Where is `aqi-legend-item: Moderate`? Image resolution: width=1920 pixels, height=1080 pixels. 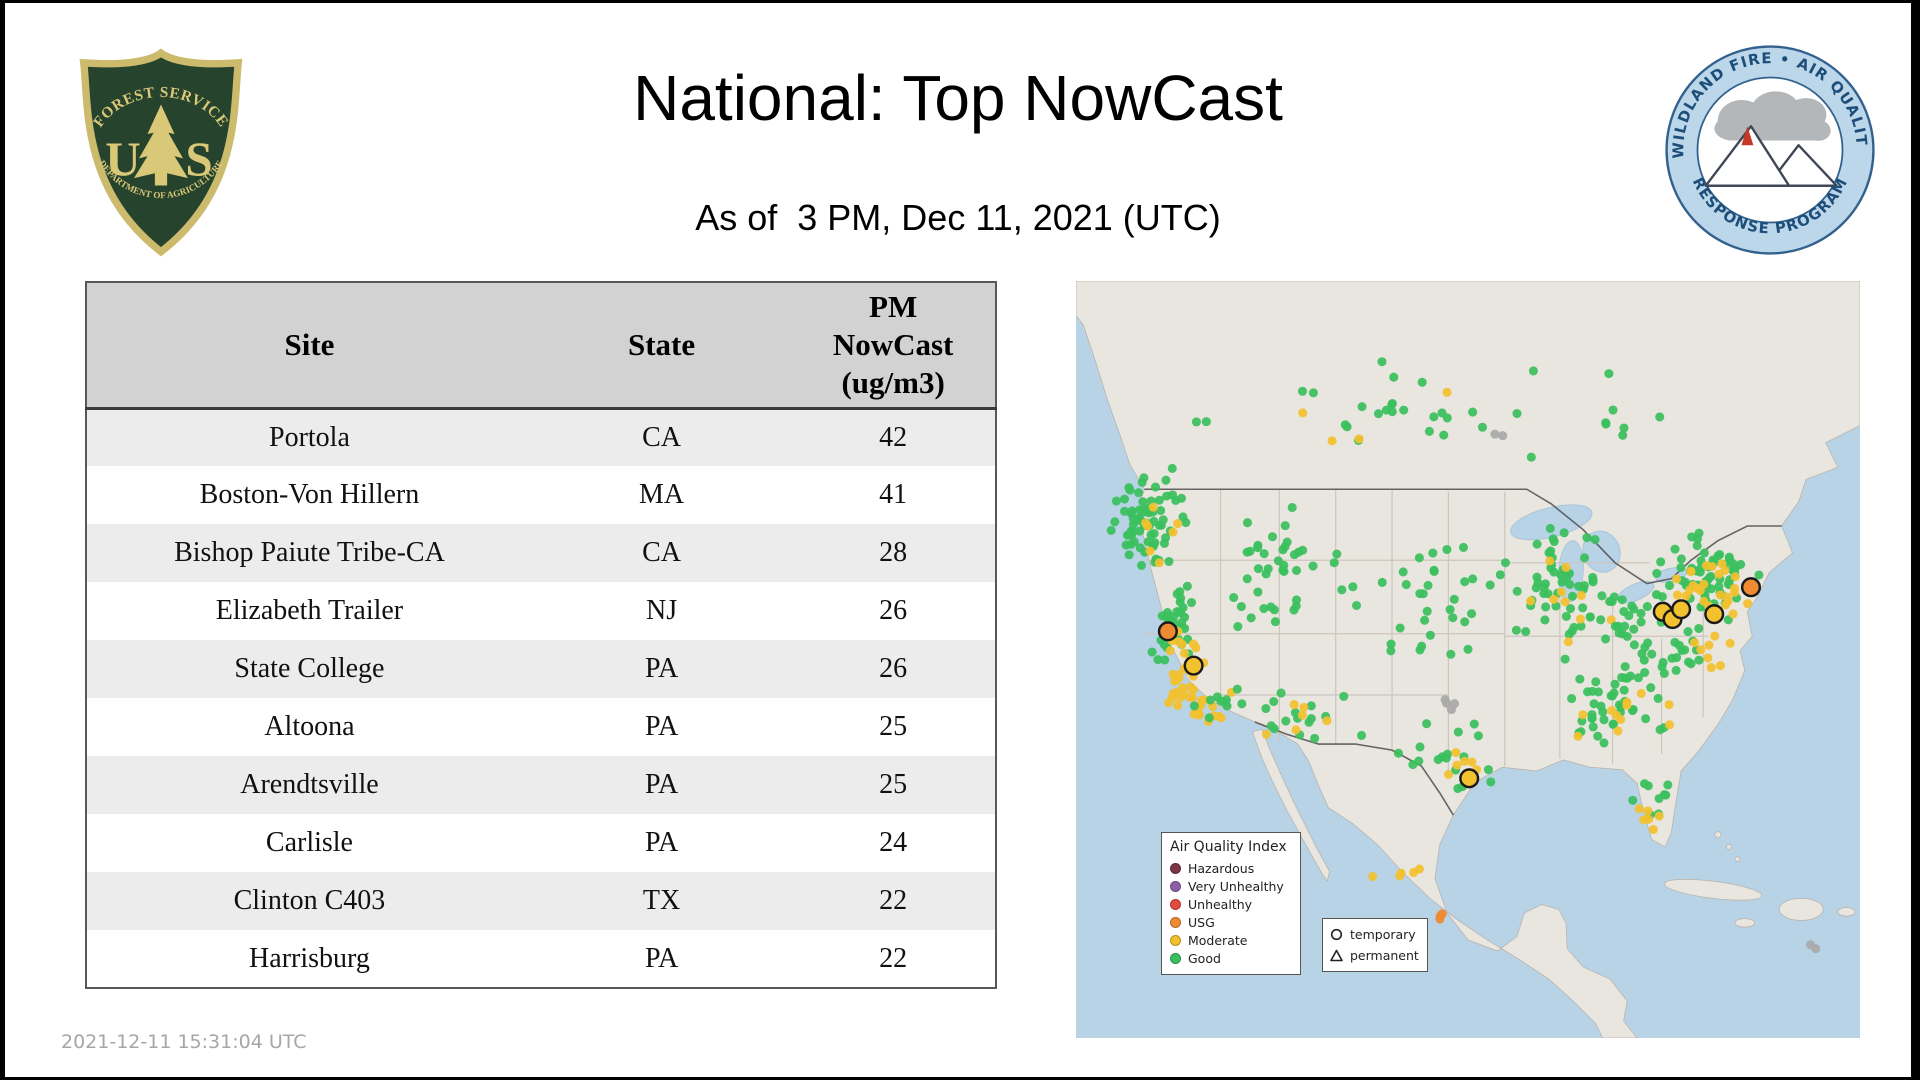
aqi-legend-item: Moderate is located at coordinates (1231, 940).